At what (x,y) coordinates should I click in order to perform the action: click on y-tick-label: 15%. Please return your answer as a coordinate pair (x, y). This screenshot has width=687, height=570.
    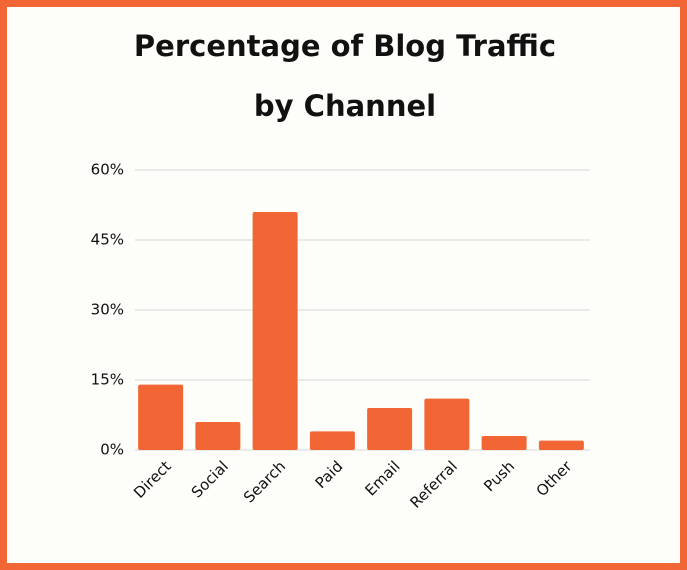
    Looking at the image, I should click on (107, 380).